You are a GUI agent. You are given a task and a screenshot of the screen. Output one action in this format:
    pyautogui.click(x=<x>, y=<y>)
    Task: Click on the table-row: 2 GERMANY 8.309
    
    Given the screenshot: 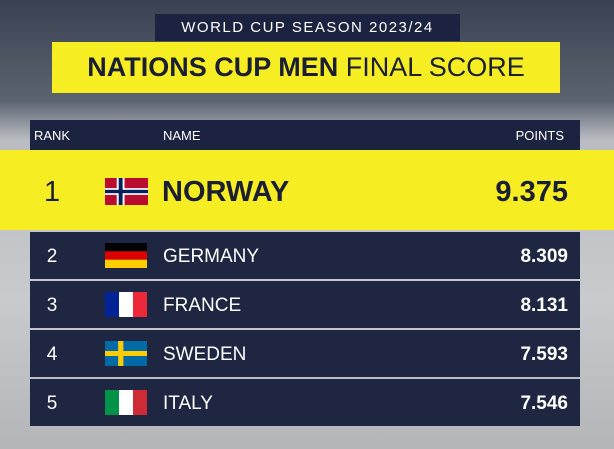 What is the action you would take?
    pyautogui.click(x=305, y=255)
    